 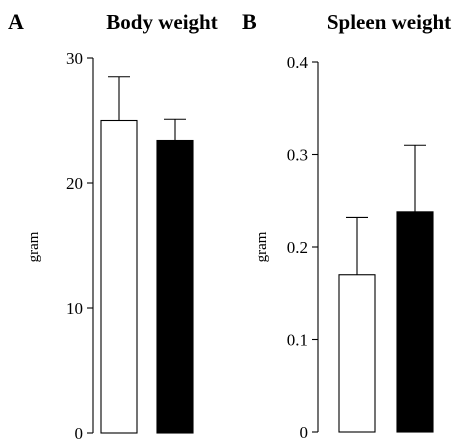 I want to click on y-tick-label-a: 0, so click(x=79, y=433).